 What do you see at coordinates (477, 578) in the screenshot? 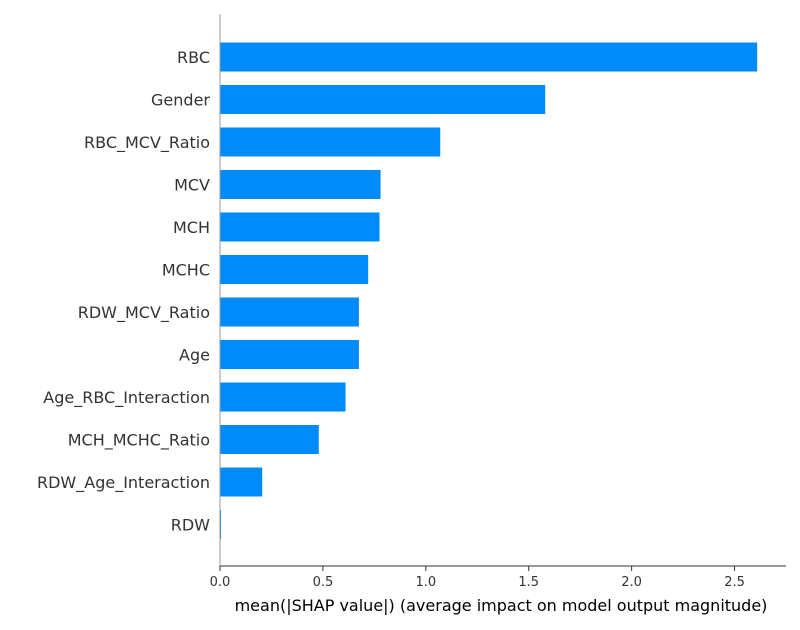
I see `x-ticks-group: 0.0 0.5 1.0 1.5 2.0 2.5` at bounding box center [477, 578].